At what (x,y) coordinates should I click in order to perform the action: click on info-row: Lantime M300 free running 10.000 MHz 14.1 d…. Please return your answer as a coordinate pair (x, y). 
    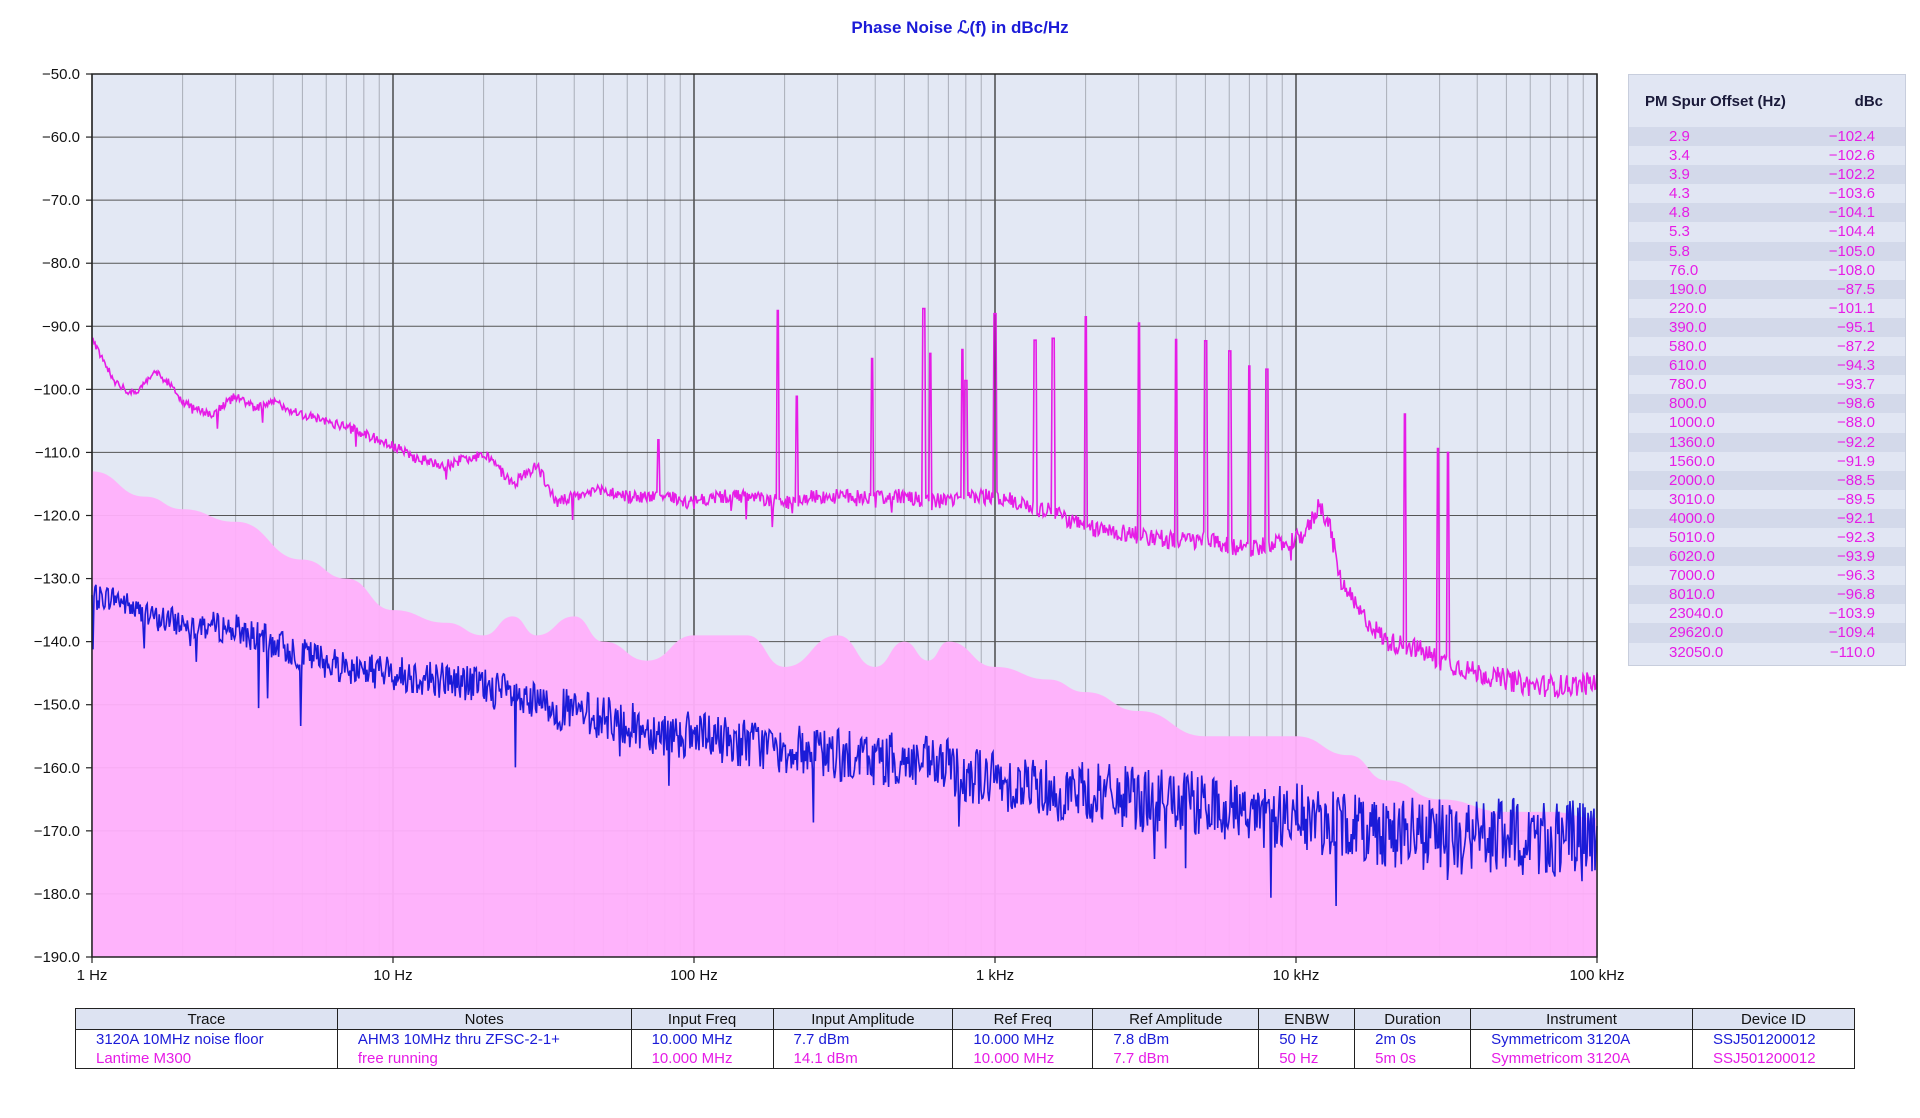
    Looking at the image, I should click on (965, 1059).